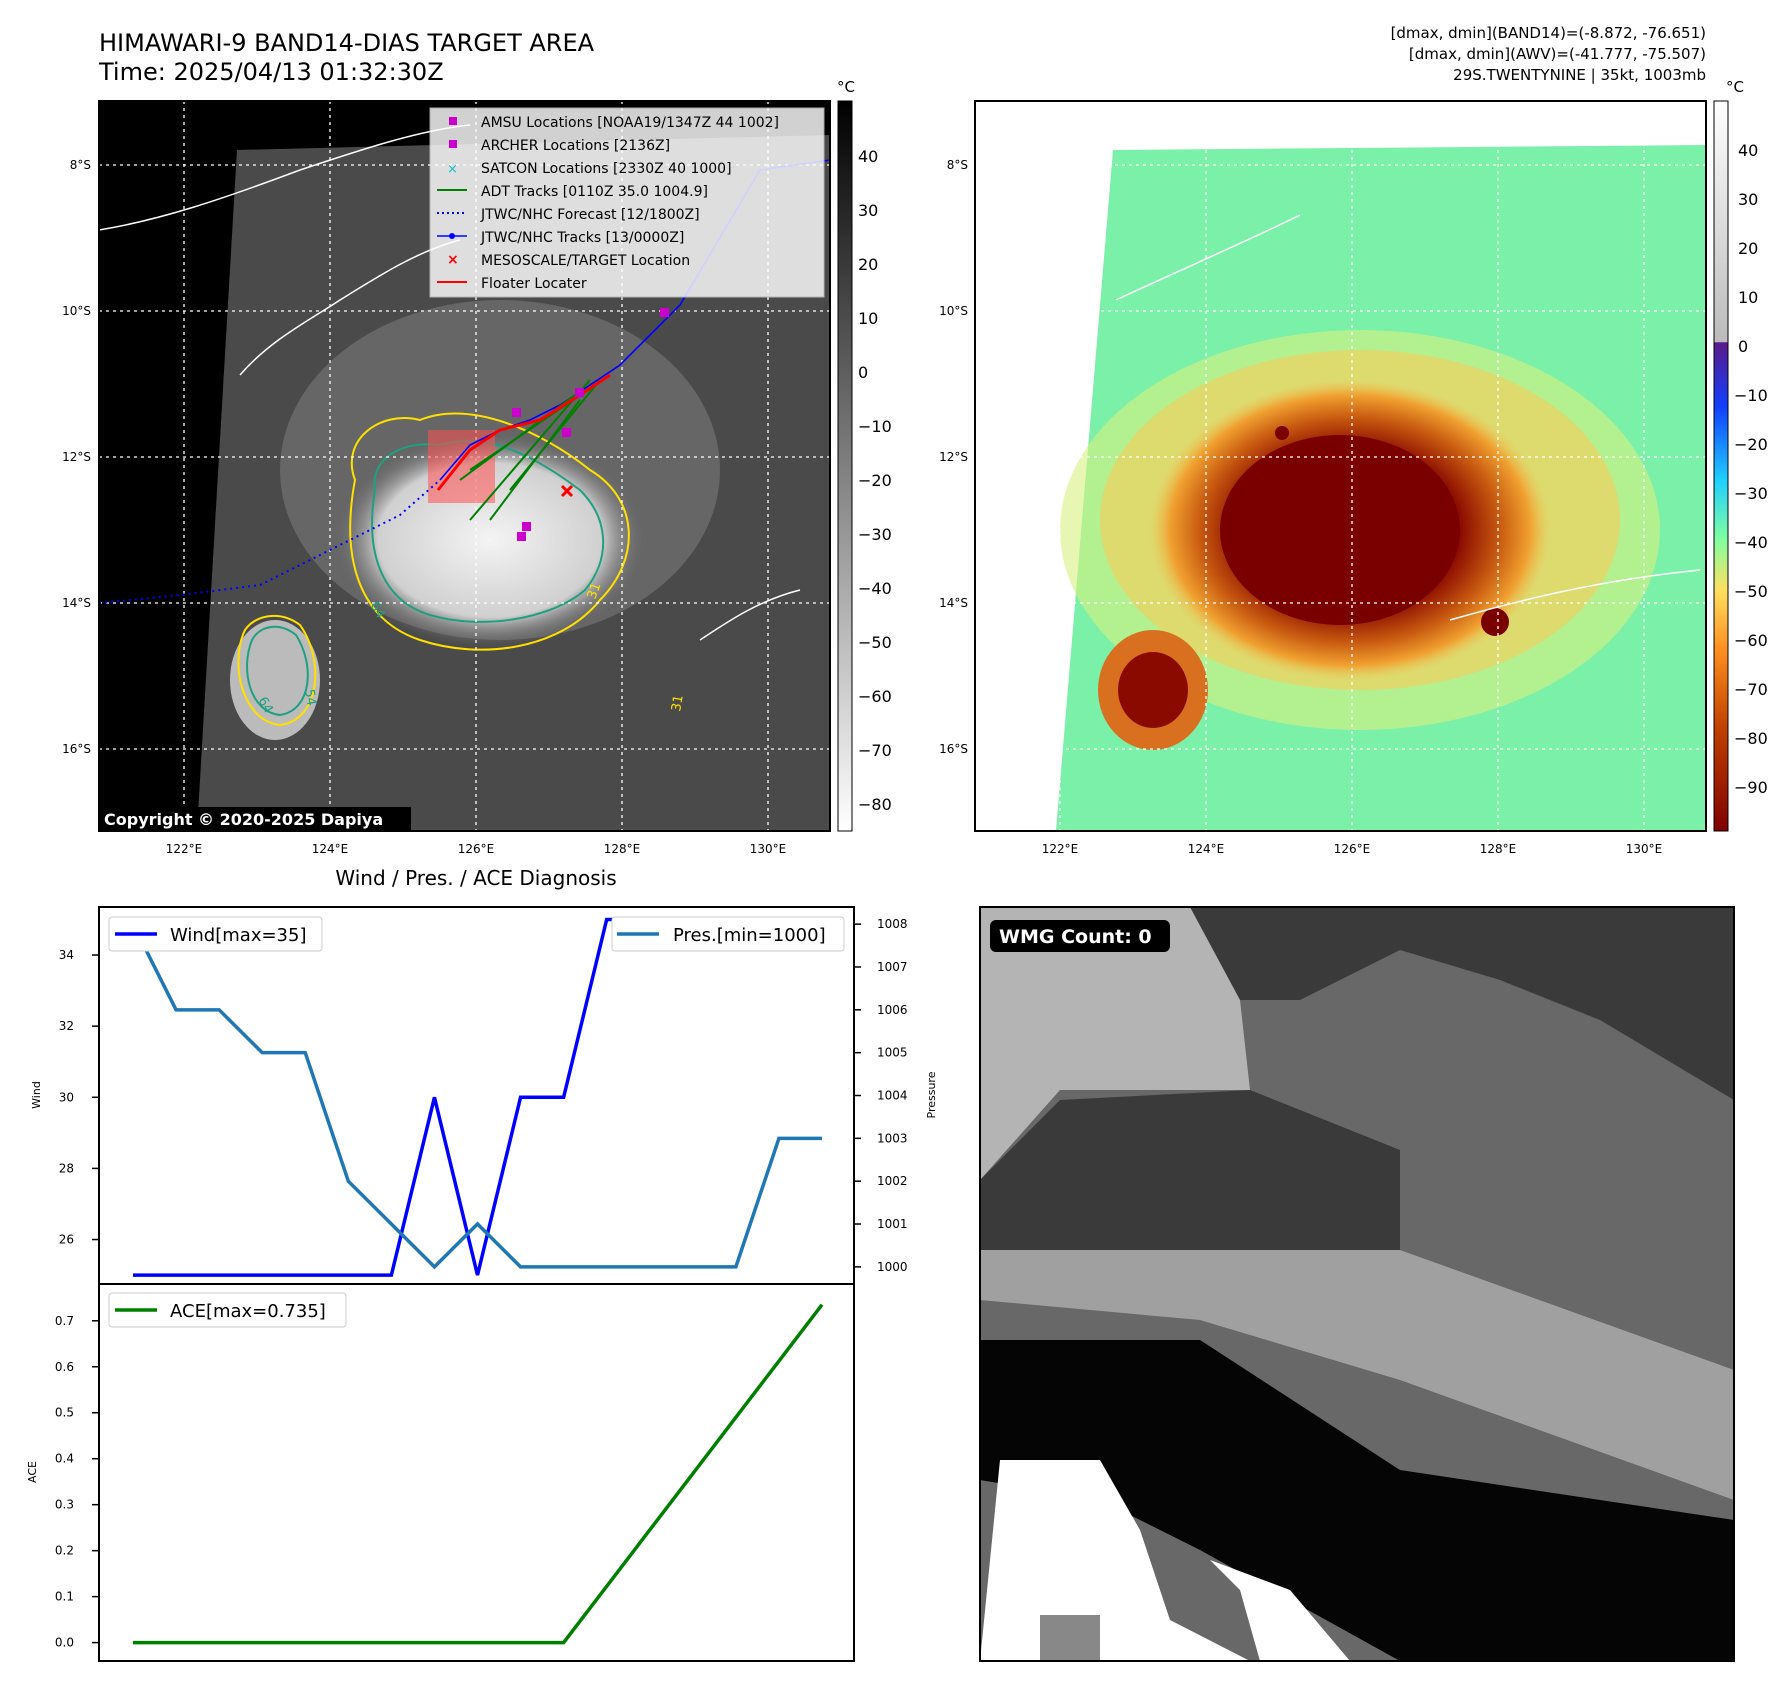  What do you see at coordinates (1751, 640) in the screenshot?
I see `color-cbar-tick: −60` at bounding box center [1751, 640].